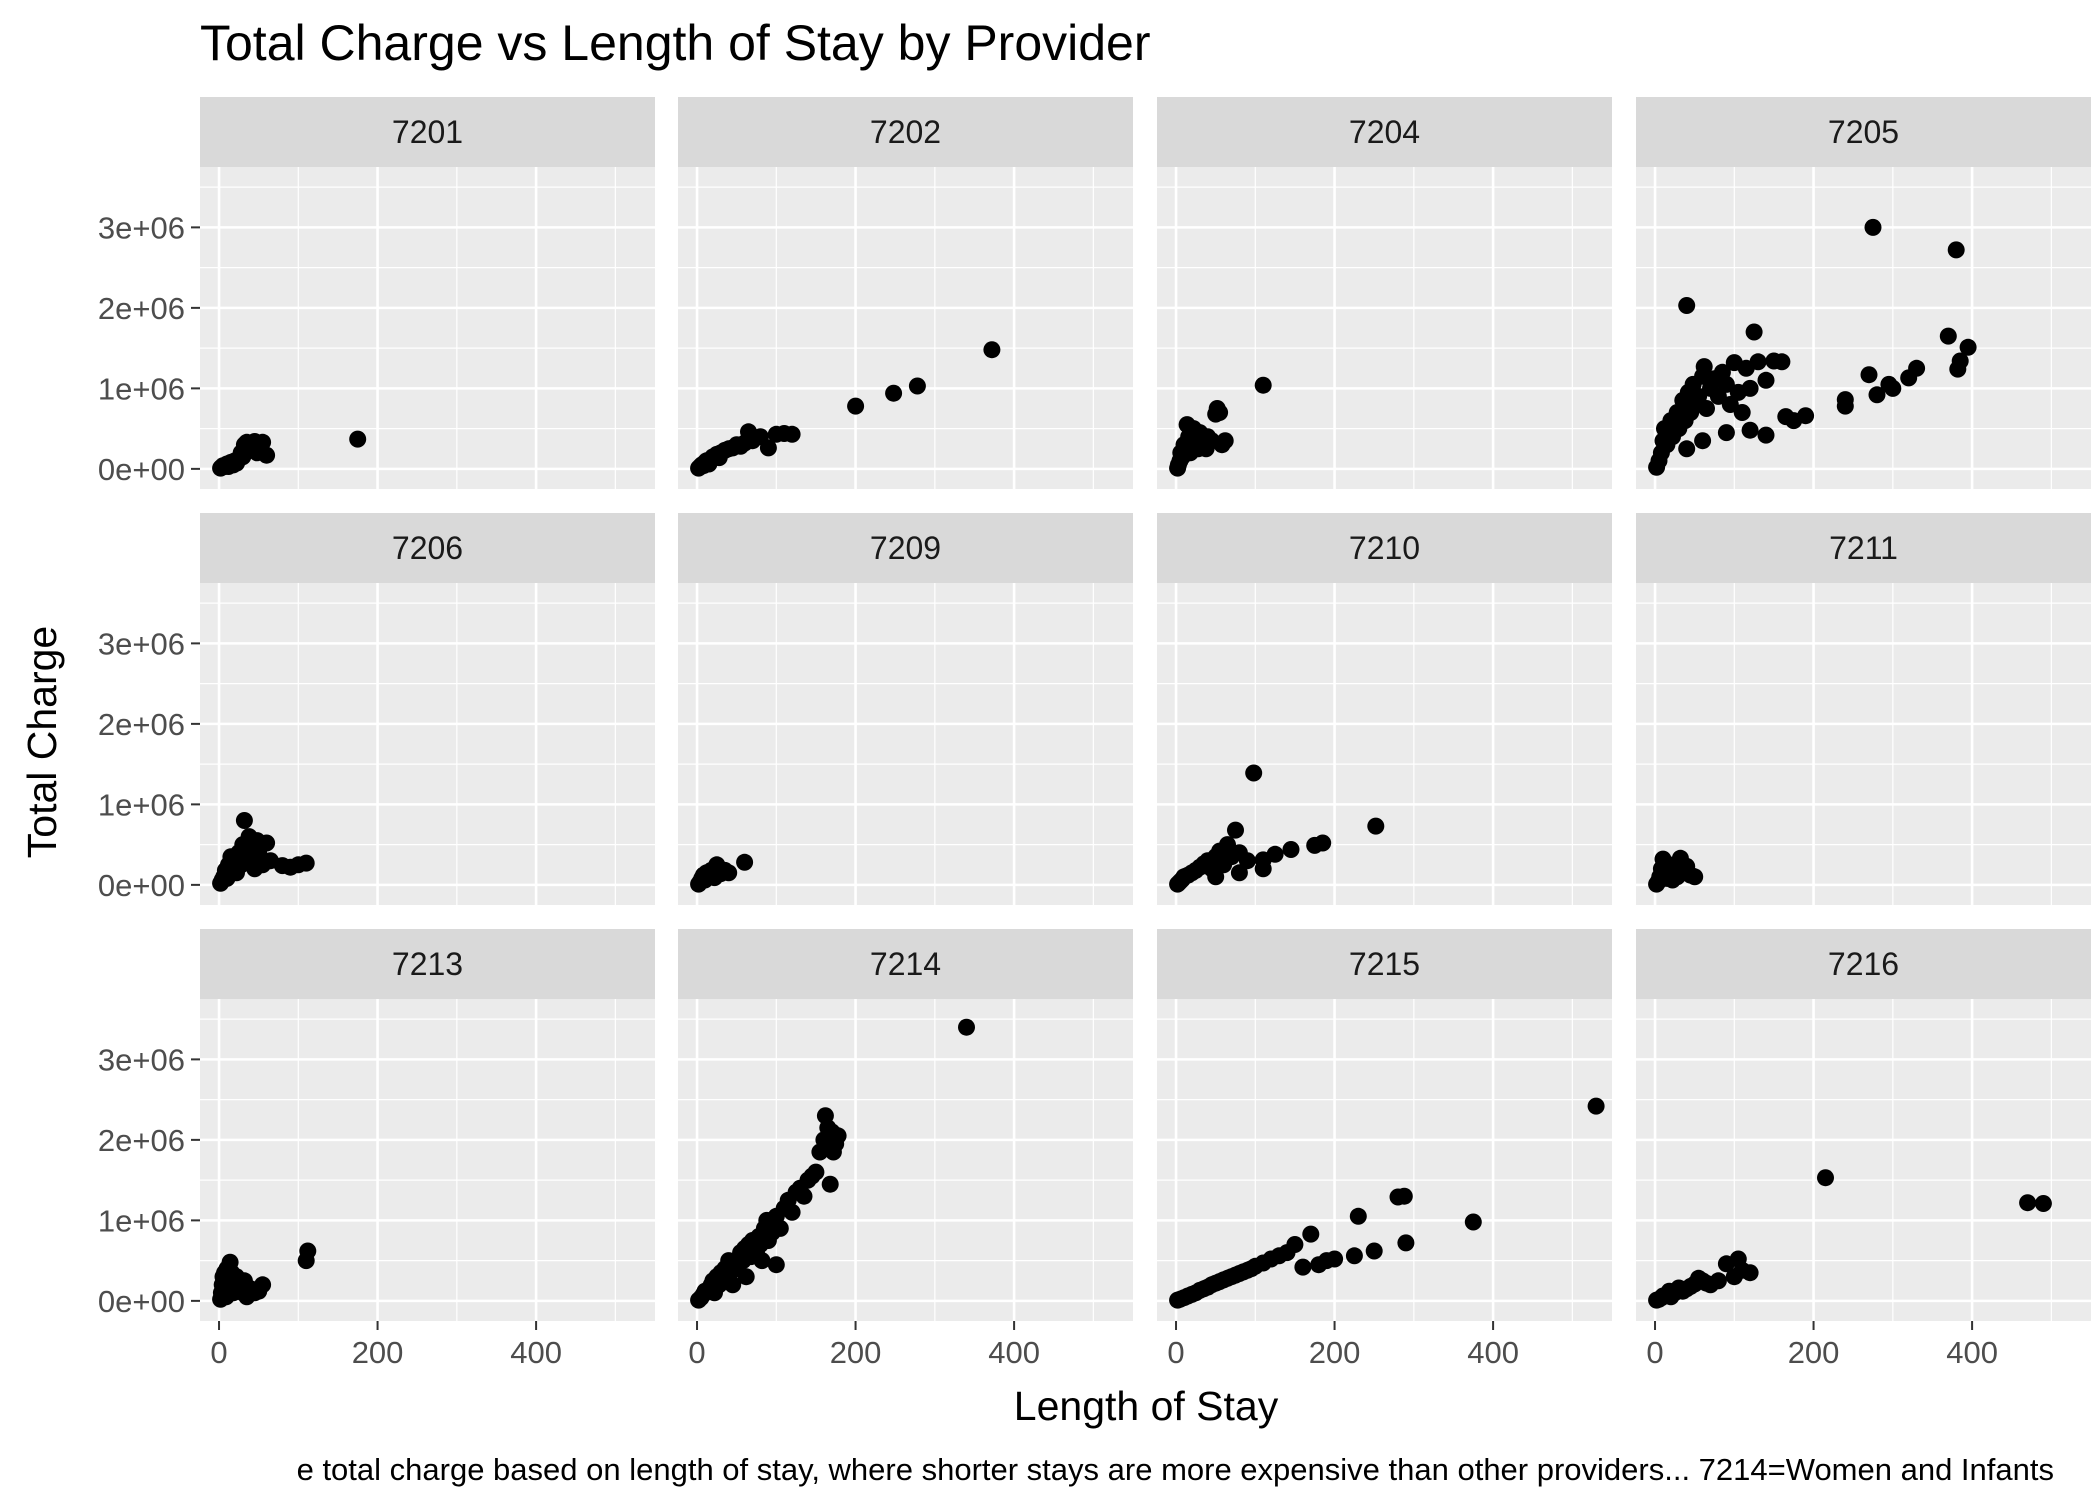 This screenshot has width=2100, height=1499. I want to click on facet-panel-7211: 7211, so click(1863, 709).